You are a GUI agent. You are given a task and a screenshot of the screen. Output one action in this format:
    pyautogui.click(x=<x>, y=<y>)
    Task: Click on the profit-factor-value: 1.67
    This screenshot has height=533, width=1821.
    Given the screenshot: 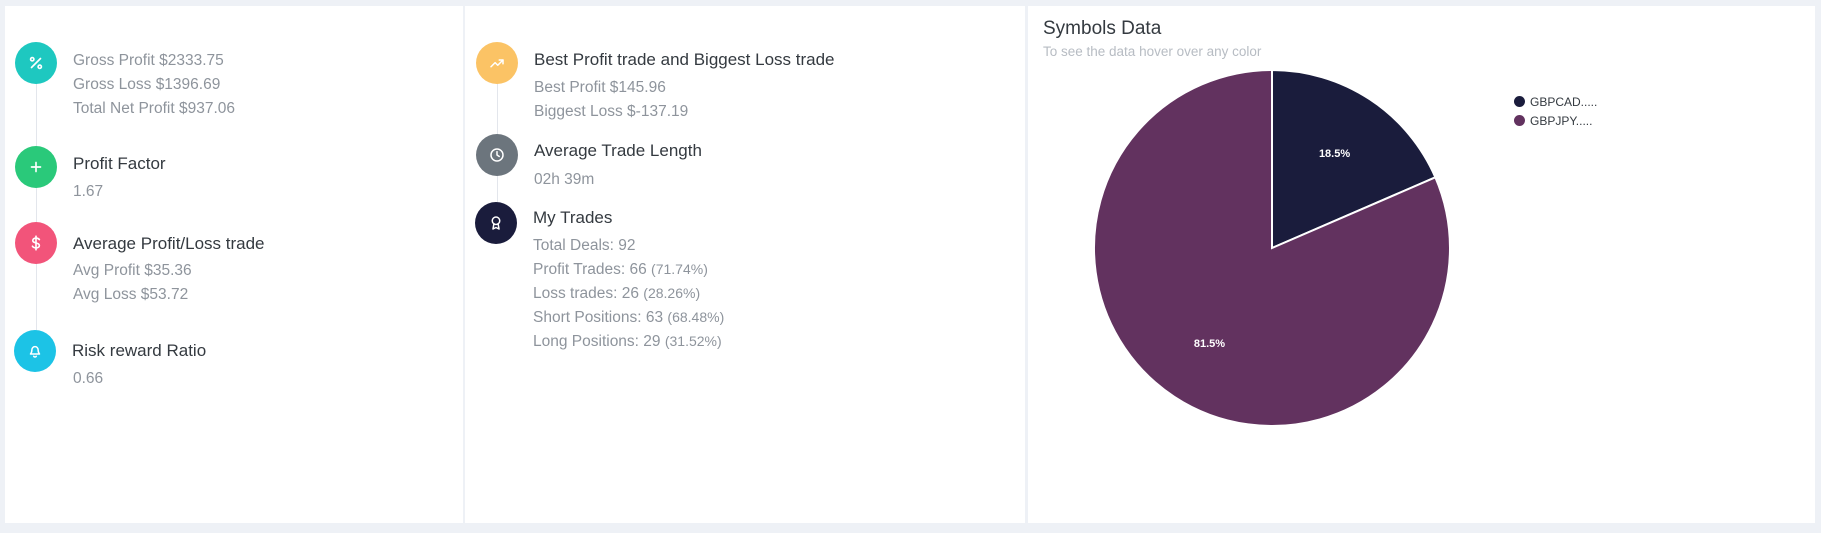 What is the action you would take?
    pyautogui.click(x=88, y=191)
    